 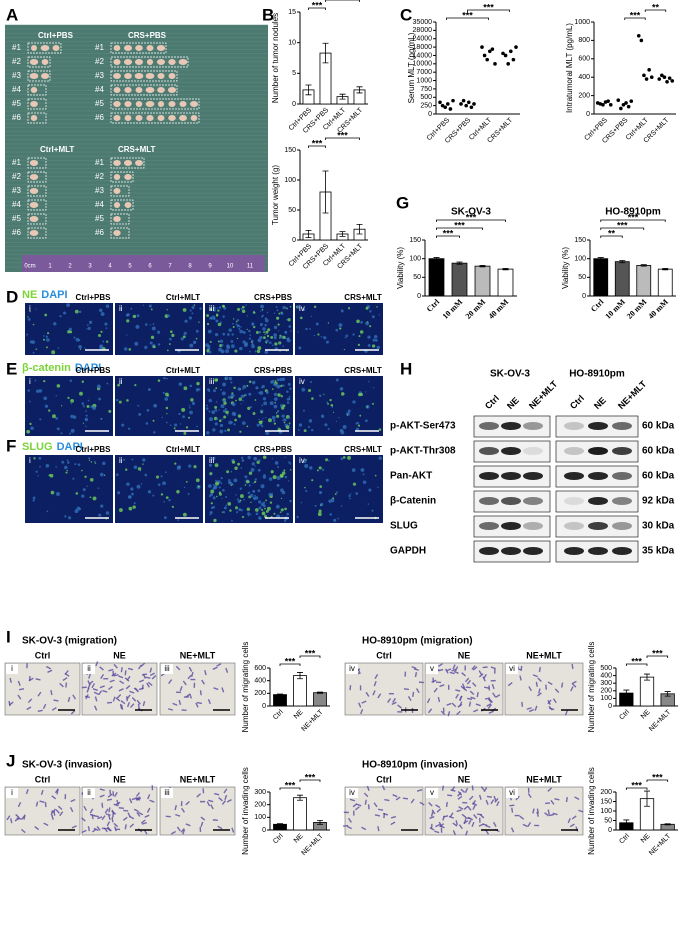 I want to click on x-tick-label: Ctrl, so click(x=278, y=714).